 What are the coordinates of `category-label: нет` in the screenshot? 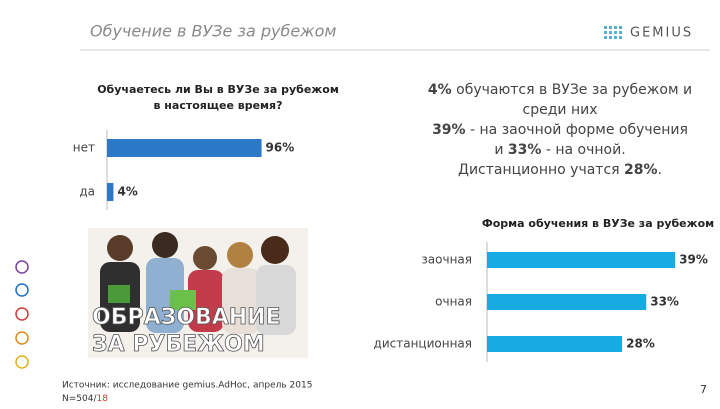 It's located at (84, 148).